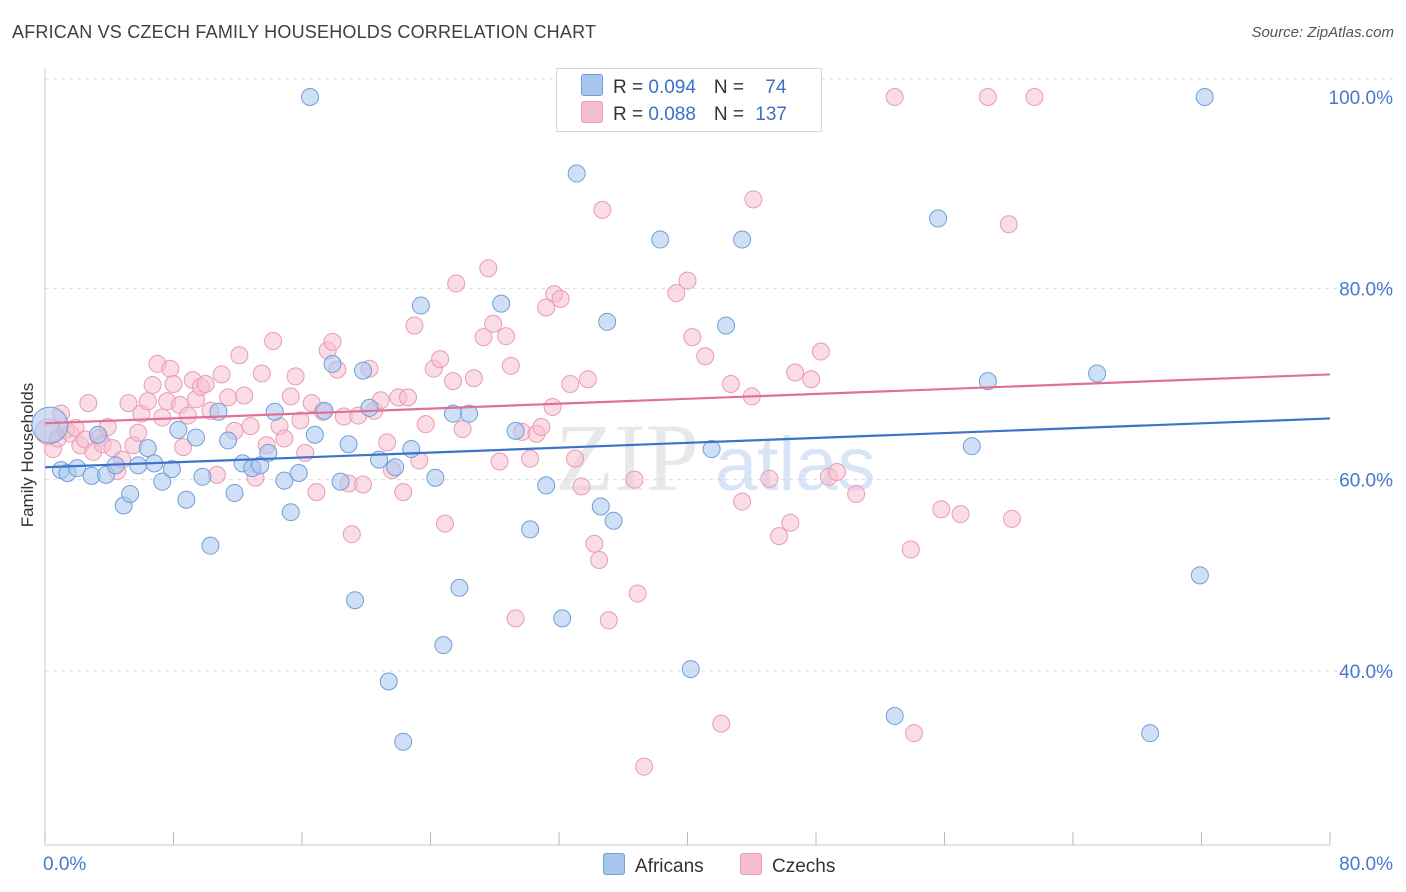 The width and height of the screenshot is (1406, 892). Describe the element at coordinates (804, 866) in the screenshot. I see `czechs-legend-label: Czechs` at that location.